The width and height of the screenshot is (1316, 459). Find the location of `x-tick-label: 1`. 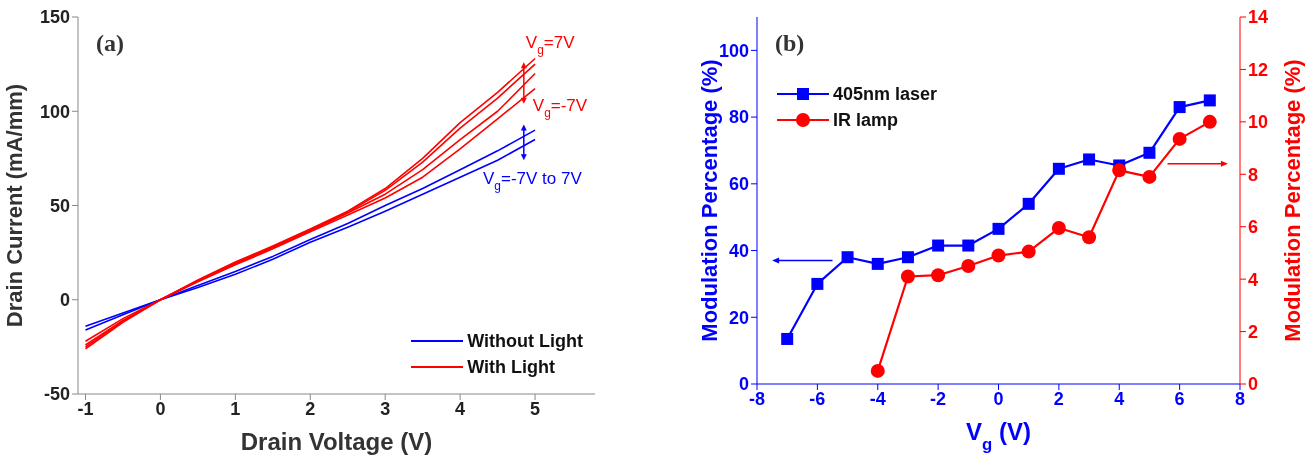

x-tick-label: 1 is located at coordinates (235, 408).